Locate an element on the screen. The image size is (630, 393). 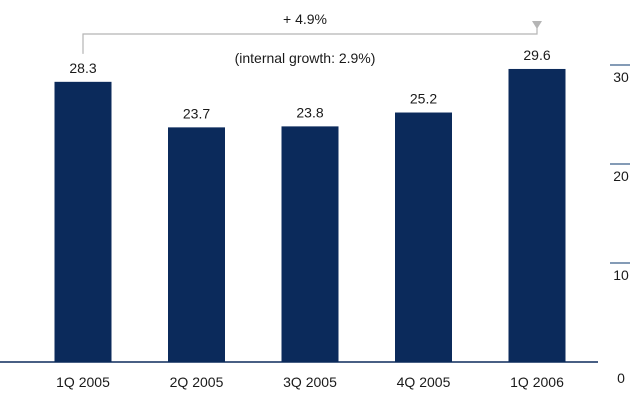
category-label-3: 4Q 2005 is located at coordinates (424, 382).